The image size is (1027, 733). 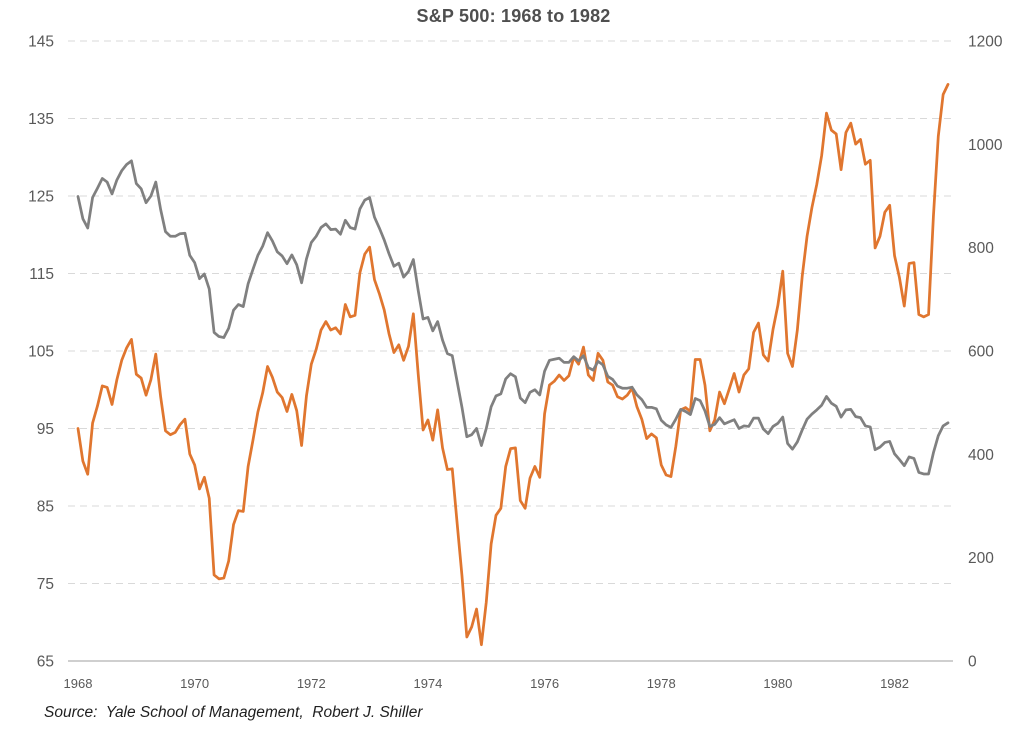 I want to click on right-axis-tick-label: 600, so click(x=981, y=352).